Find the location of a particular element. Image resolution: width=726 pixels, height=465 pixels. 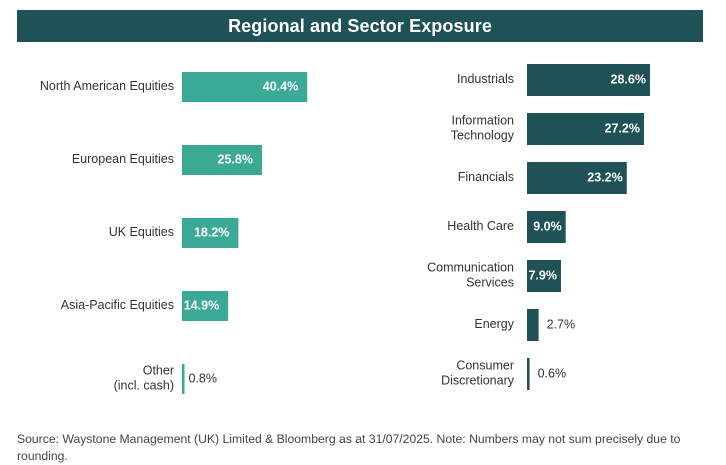

sector-value-label: 23.2% is located at coordinates (604, 177).